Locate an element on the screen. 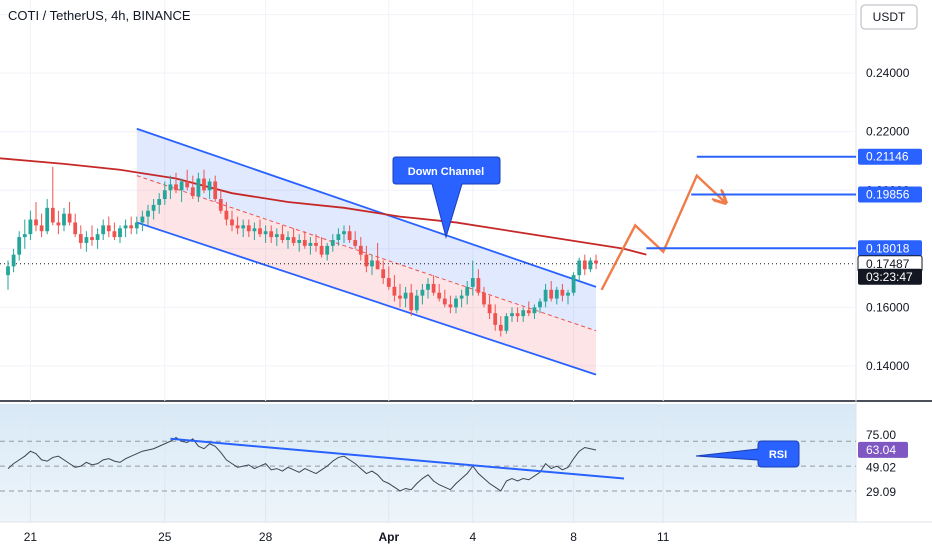 This screenshot has height=550, width=932. projection-path is located at coordinates (662, 232).